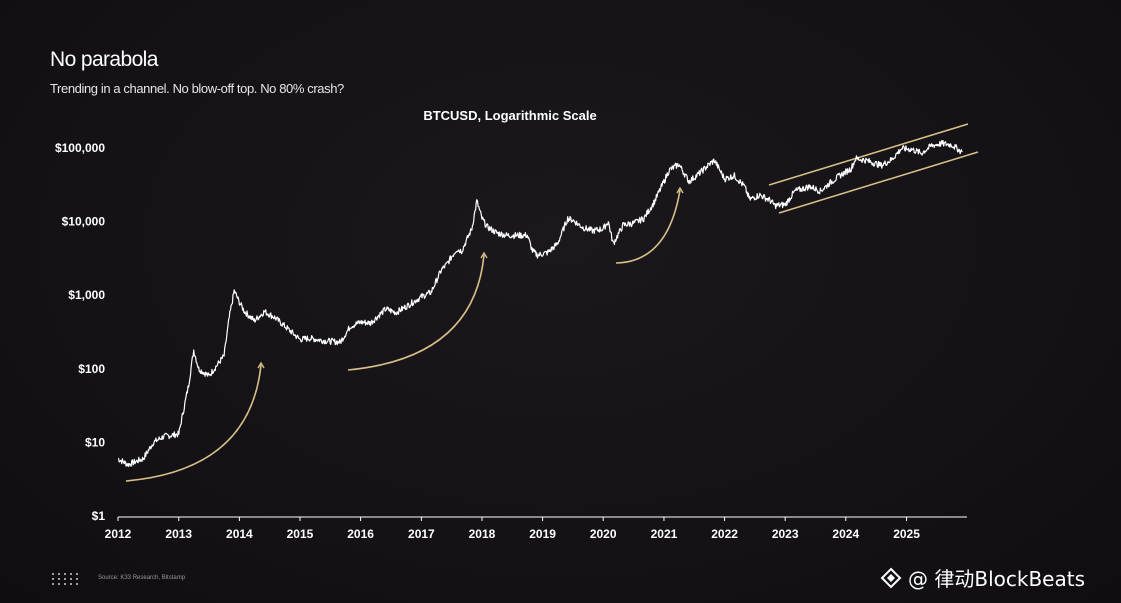 The image size is (1121, 603). What do you see at coordinates (906, 534) in the screenshot?
I see `x-tick-label: 2025` at bounding box center [906, 534].